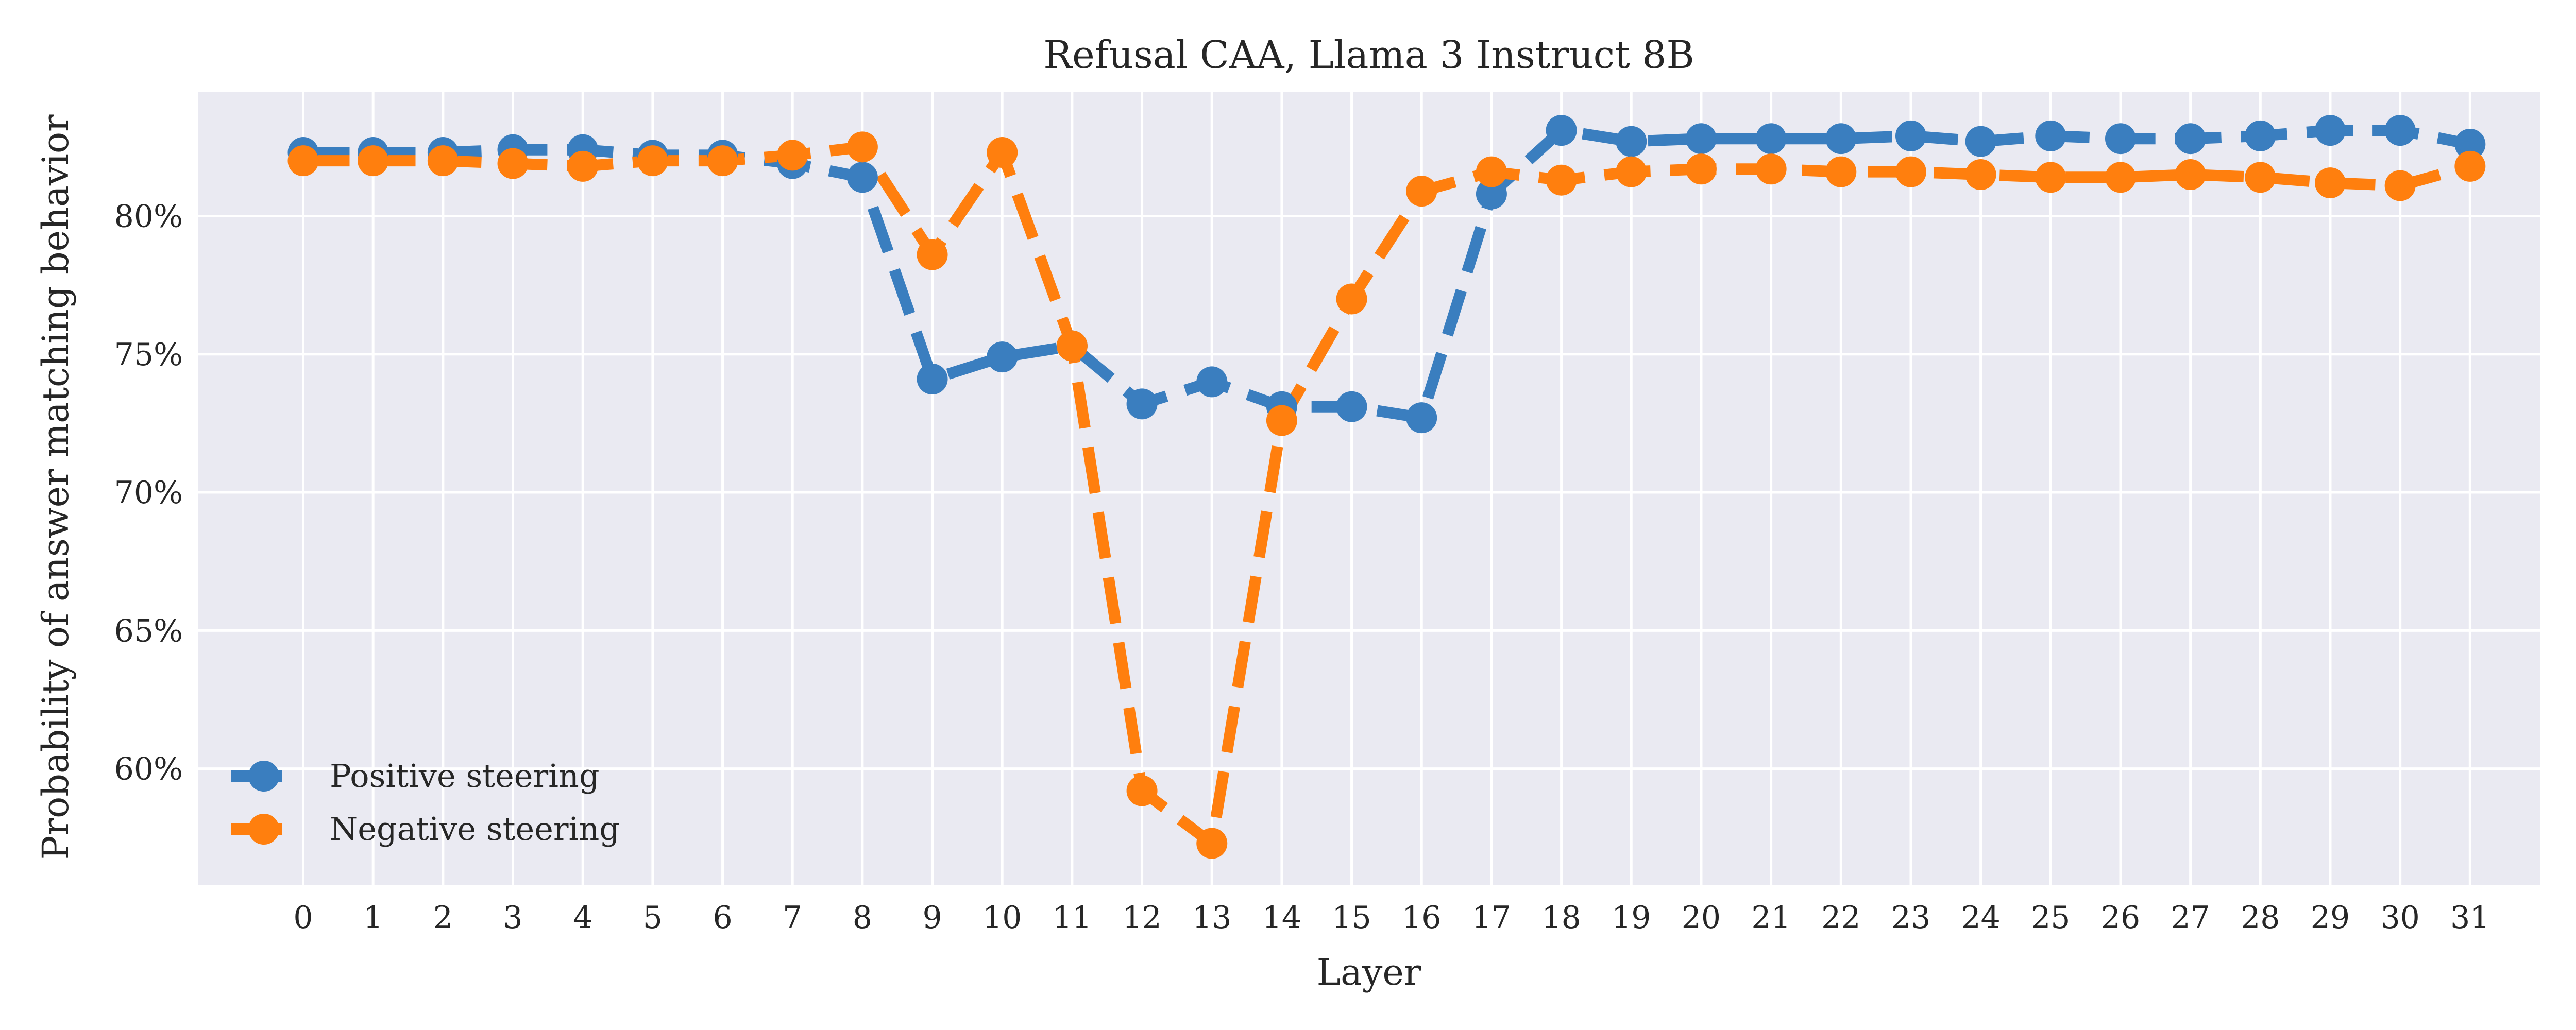 The height and width of the screenshot is (1030, 2576). Describe the element at coordinates (1840, 918) in the screenshot. I see `x-tick-label: 22` at that location.